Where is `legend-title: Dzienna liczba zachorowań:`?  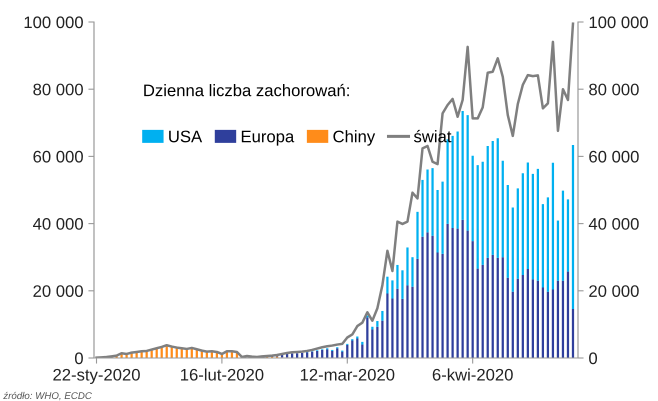
legend-title: Dzienna liczba zachorowań: is located at coordinates (246, 90).